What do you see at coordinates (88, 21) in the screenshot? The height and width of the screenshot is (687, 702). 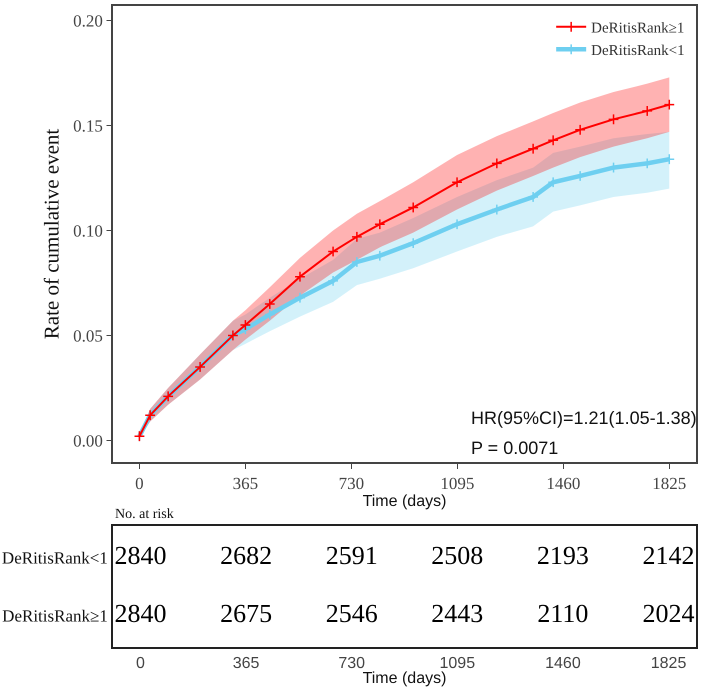 I see `y-tick-label: 0.20` at bounding box center [88, 21].